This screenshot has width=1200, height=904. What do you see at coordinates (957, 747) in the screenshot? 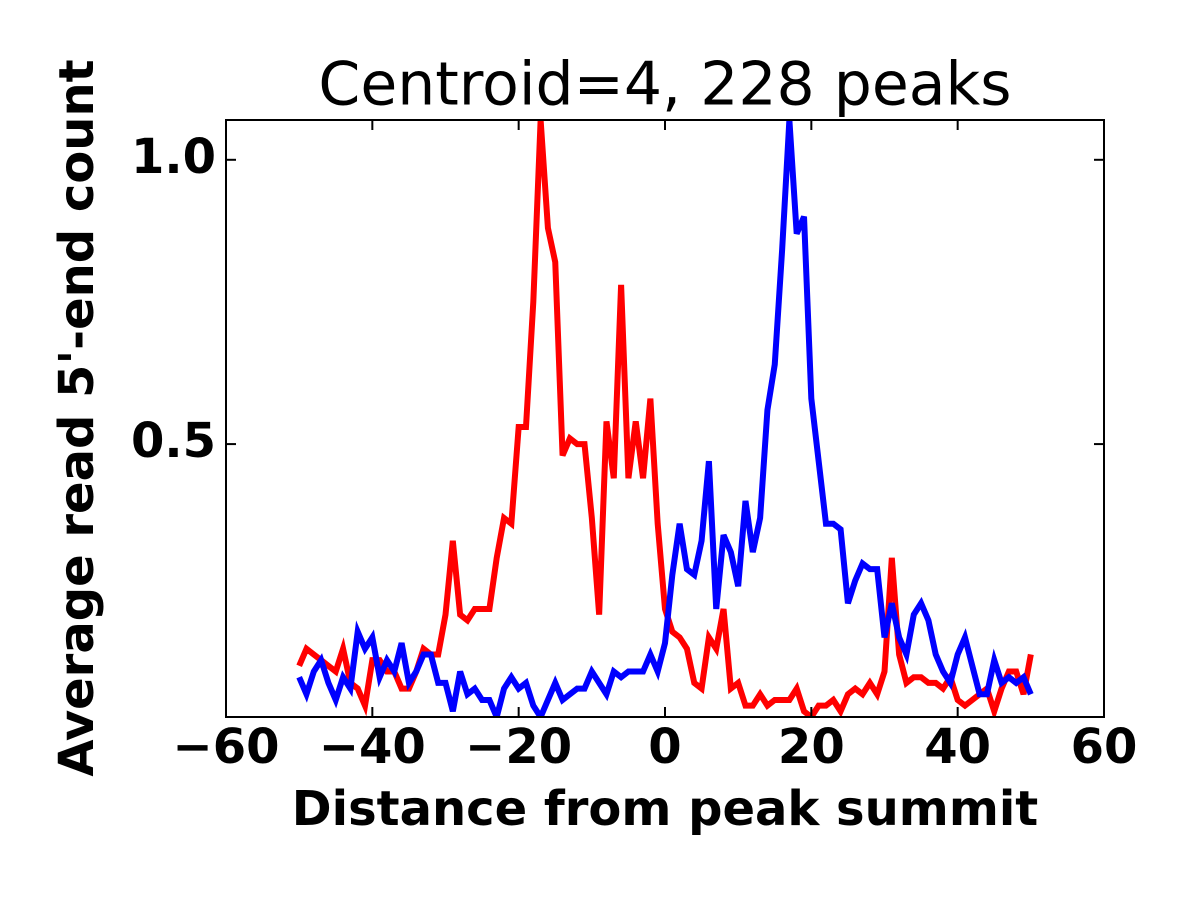
I see `x-tick-label: 40` at bounding box center [957, 747].